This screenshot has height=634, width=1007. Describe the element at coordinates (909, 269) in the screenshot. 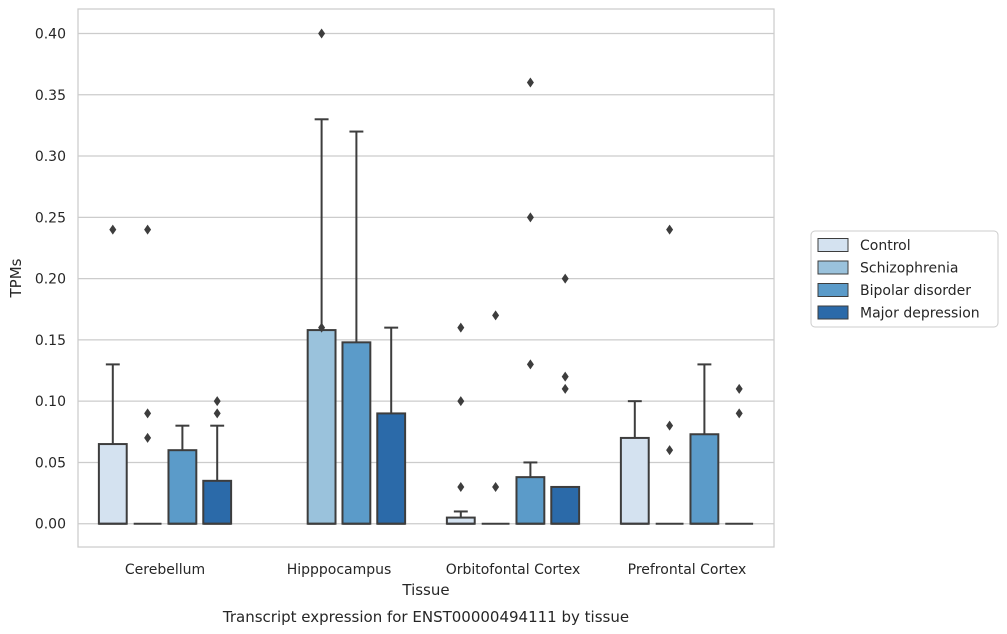

I see `legend-label: Schizophrenia` at that location.